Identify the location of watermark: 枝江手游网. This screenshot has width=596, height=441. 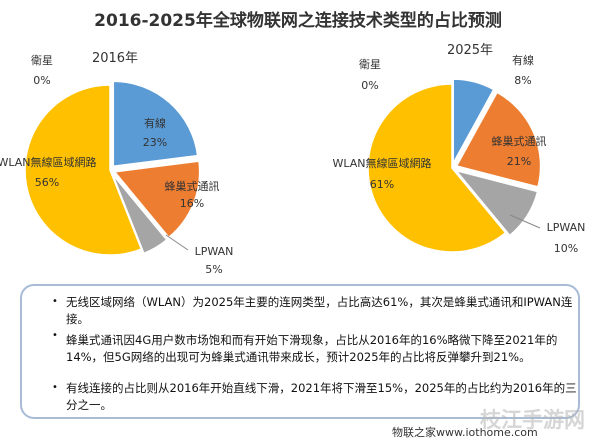
(532, 420).